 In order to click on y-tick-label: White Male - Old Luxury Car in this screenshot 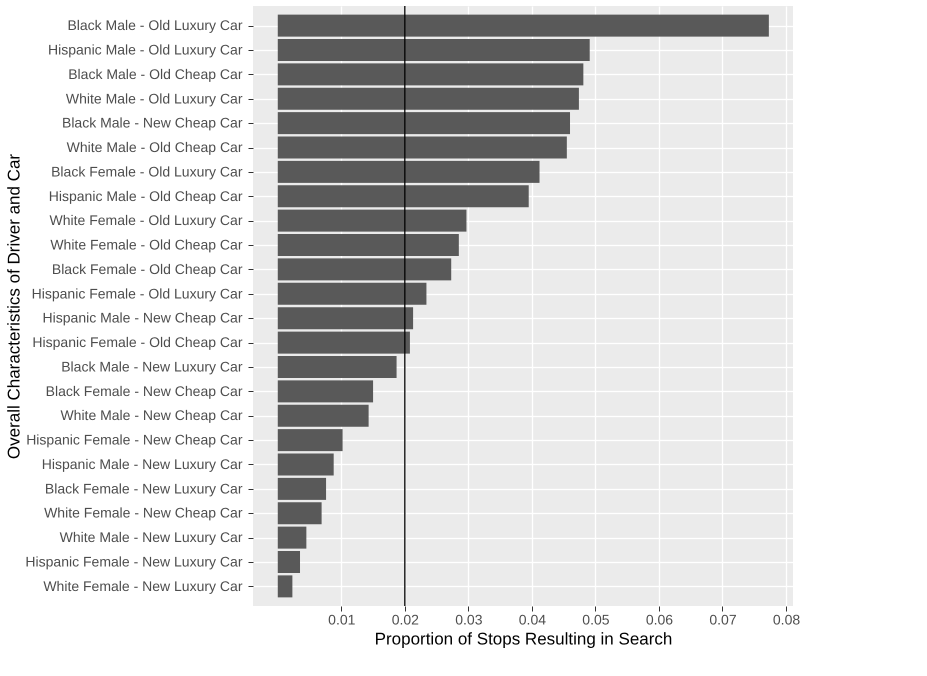, I will do `click(154, 98)`.